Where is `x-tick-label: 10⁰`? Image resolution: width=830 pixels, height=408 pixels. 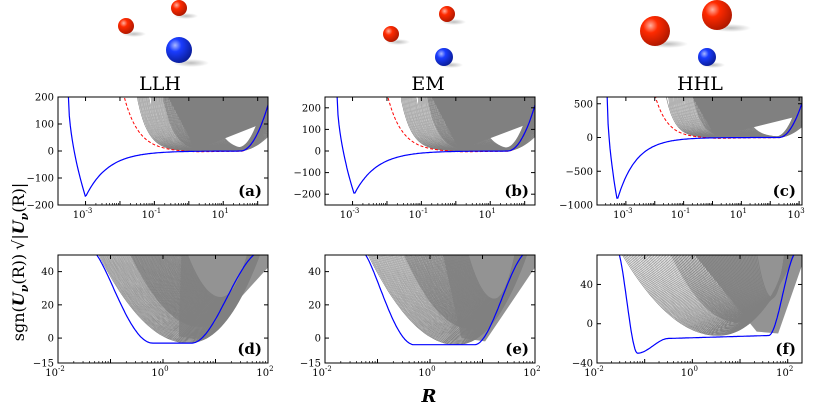
x-tick-label: 10⁰ is located at coordinates (159, 372).